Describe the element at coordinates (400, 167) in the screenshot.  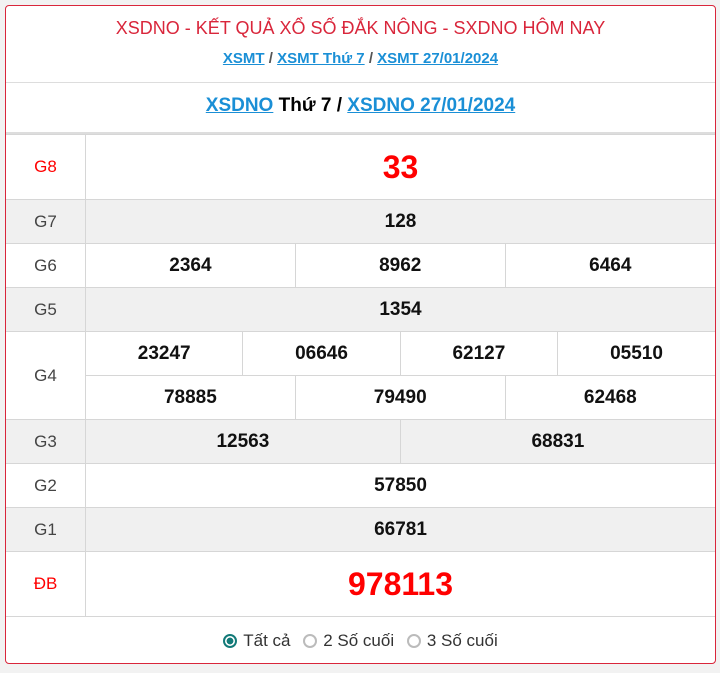
I see `prize-value: 33` at that location.